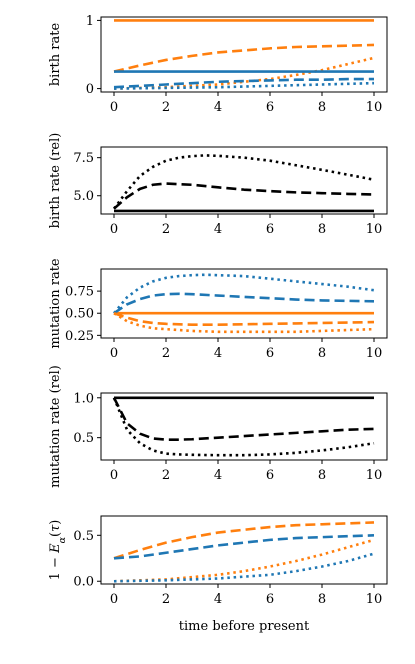 The height and width of the screenshot is (664, 415). I want to click on panel-1: 0 2 4 6 8 10 0 1 birth rate, so click(218, 64).